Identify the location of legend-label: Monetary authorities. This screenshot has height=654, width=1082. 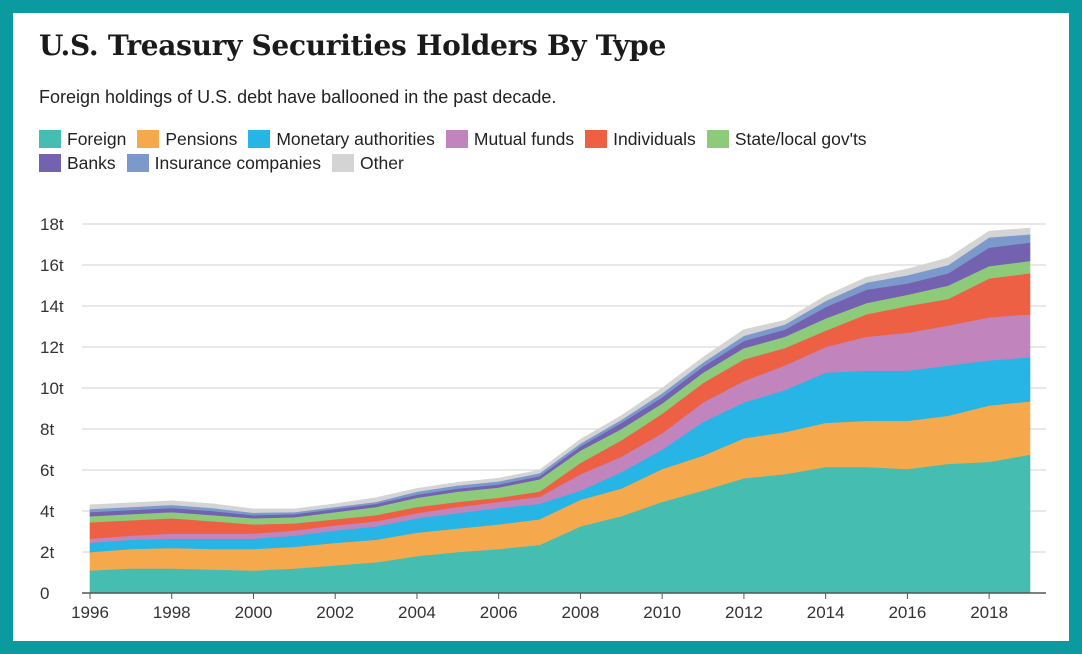
(355, 139).